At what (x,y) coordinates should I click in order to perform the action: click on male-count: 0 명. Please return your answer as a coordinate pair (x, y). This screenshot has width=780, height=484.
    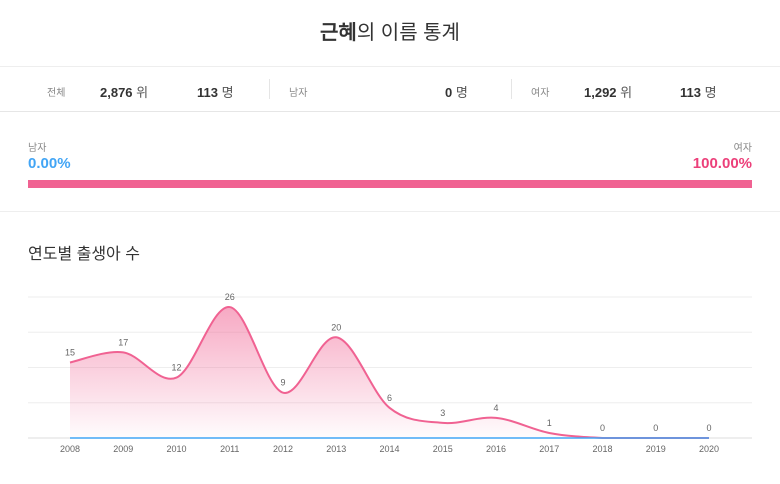
    Looking at the image, I should click on (456, 92).